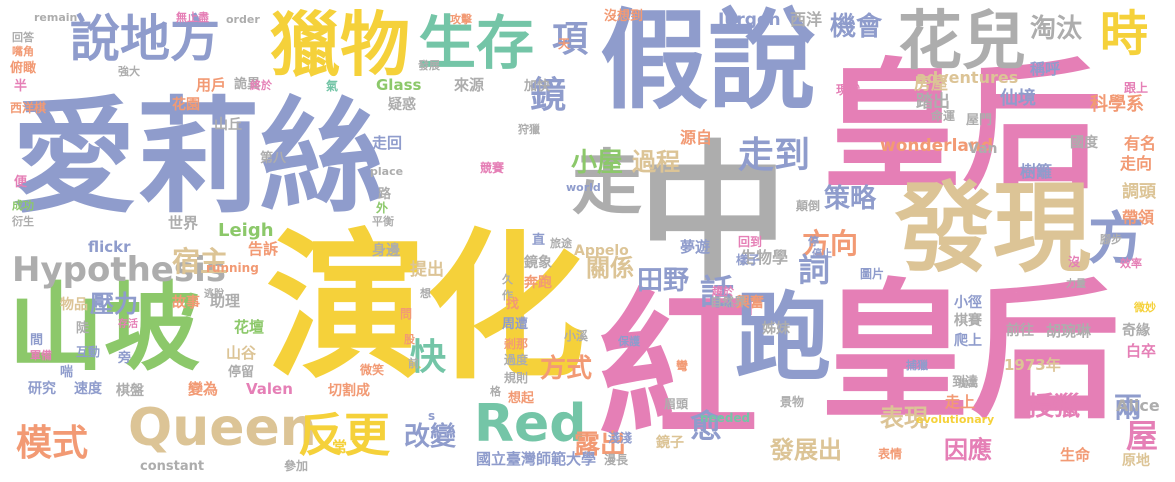  I want to click on word: 假說, so click(708, 62).